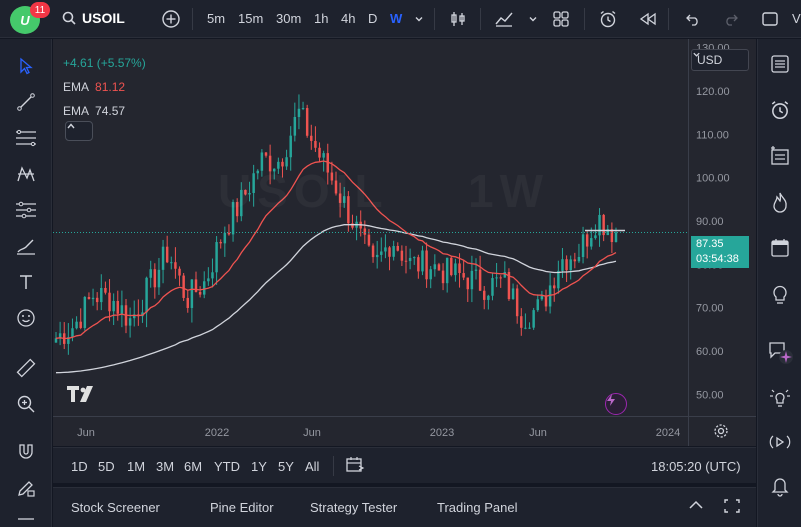 The width and height of the screenshot is (801, 527). What do you see at coordinates (648, 19) in the screenshot?
I see `replay-button` at bounding box center [648, 19].